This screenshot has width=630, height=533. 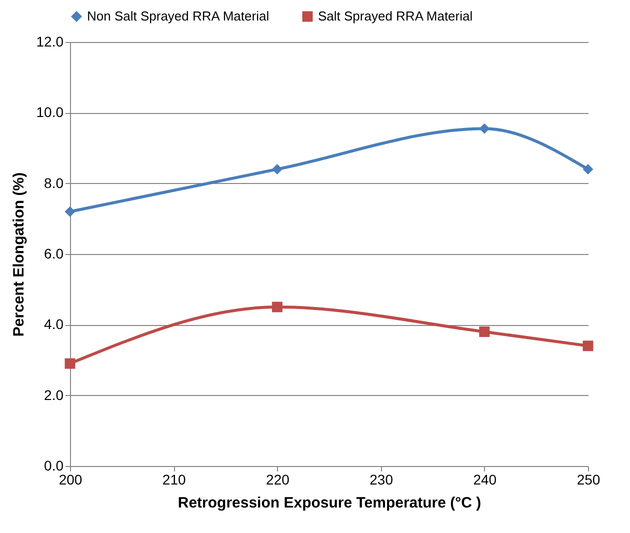 What do you see at coordinates (54, 394) in the screenshot?
I see `y-tick-label: 2.0` at bounding box center [54, 394].